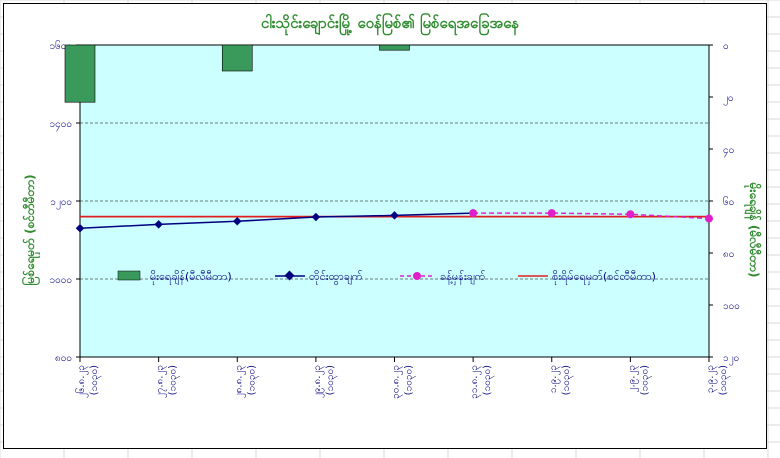 This screenshot has width=780, height=458. Describe the element at coordinates (404, 382) in the screenshot. I see `x-tick-label: ၃၀.၈.၂၃ (၁၀၃၀)` at that location.